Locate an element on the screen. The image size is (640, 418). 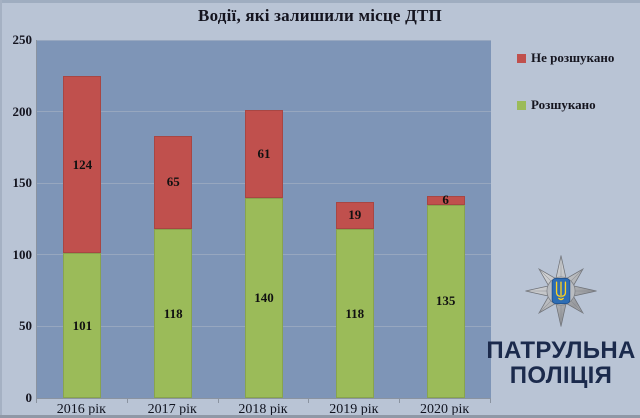
legend-swatch-red is located at coordinates (521, 58).